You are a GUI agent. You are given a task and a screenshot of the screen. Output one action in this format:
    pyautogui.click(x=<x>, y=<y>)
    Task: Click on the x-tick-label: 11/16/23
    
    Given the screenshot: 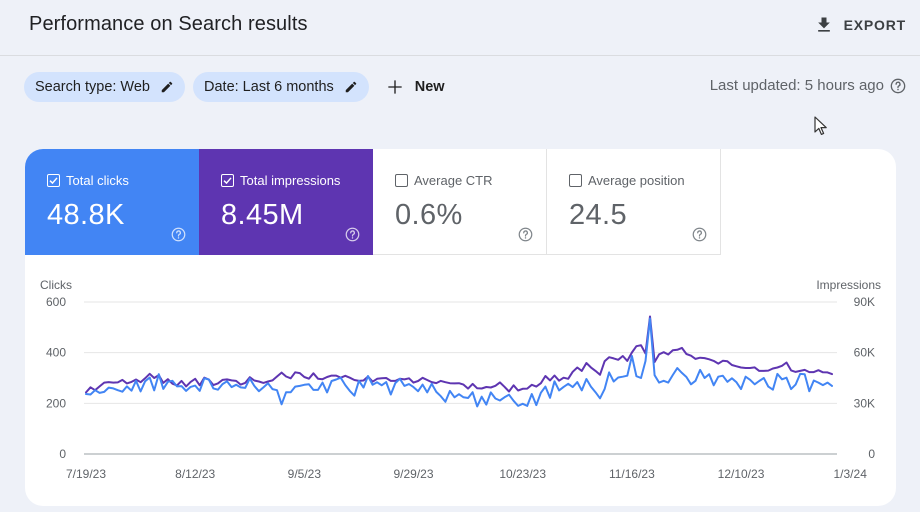 What is the action you would take?
    pyautogui.click(x=632, y=474)
    